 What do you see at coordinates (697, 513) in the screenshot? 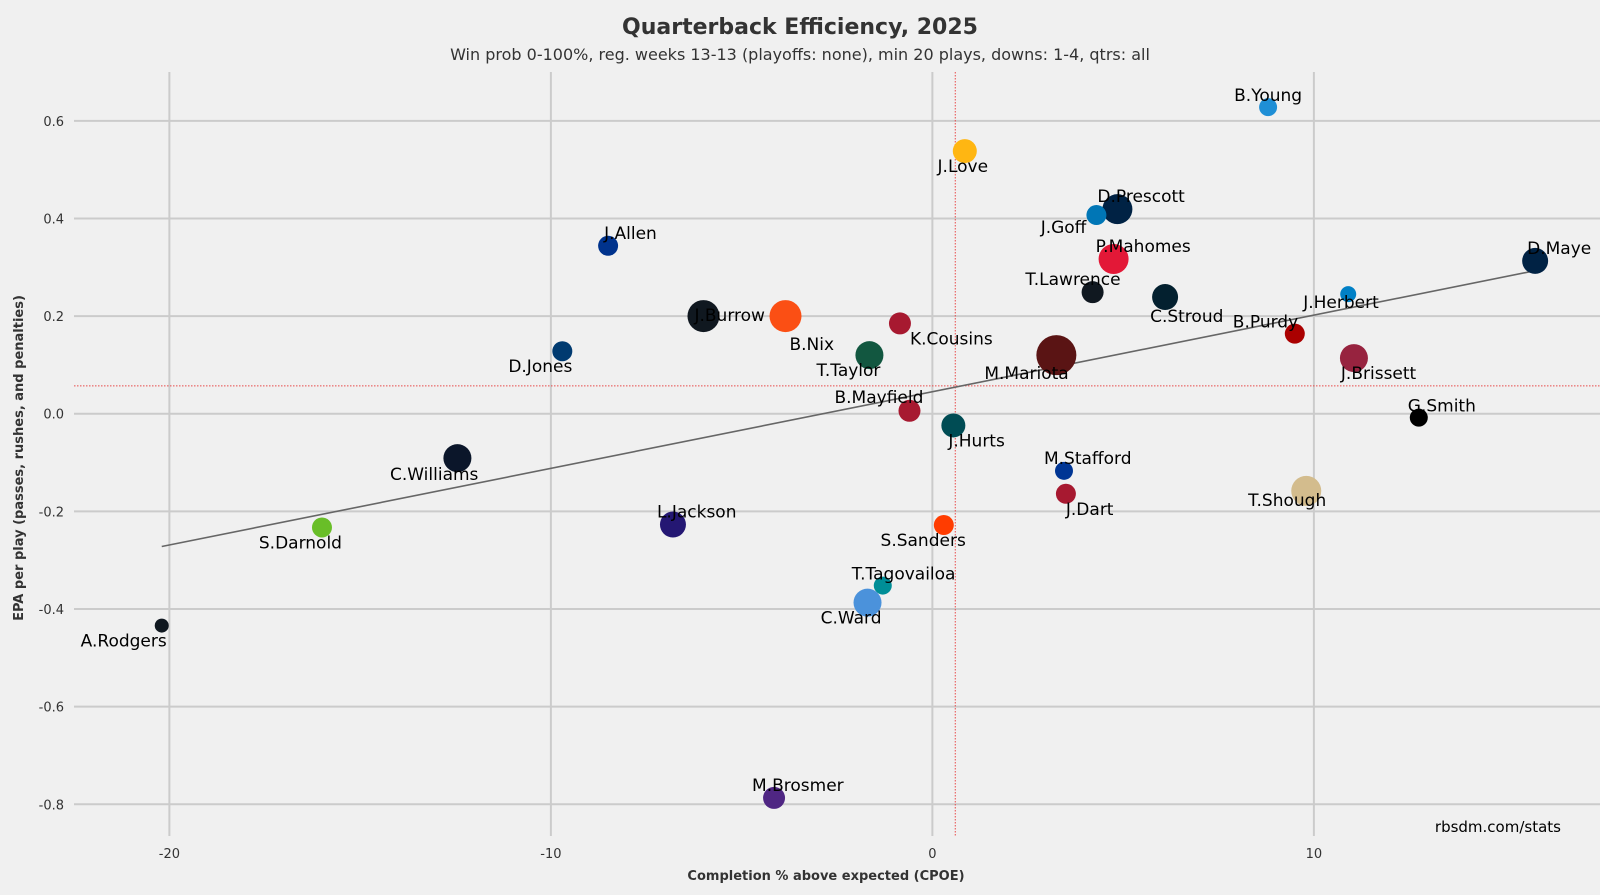
I see `point-label: L.Jackson` at bounding box center [697, 513].